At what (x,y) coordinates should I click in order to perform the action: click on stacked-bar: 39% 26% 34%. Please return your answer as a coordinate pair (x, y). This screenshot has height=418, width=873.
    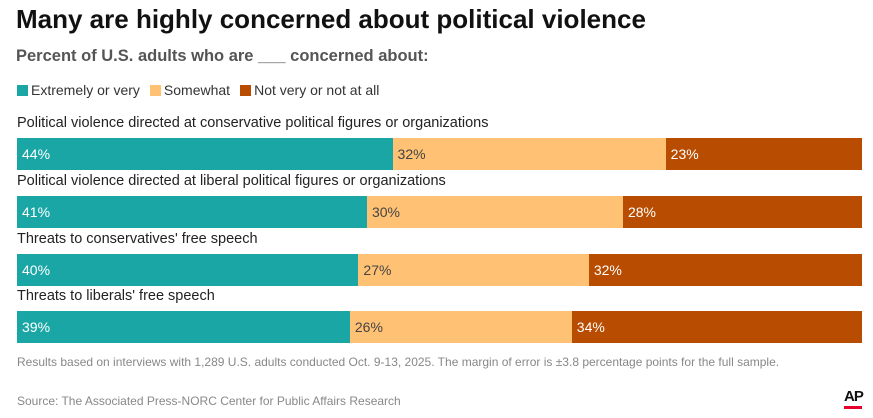
    Looking at the image, I should click on (439, 327).